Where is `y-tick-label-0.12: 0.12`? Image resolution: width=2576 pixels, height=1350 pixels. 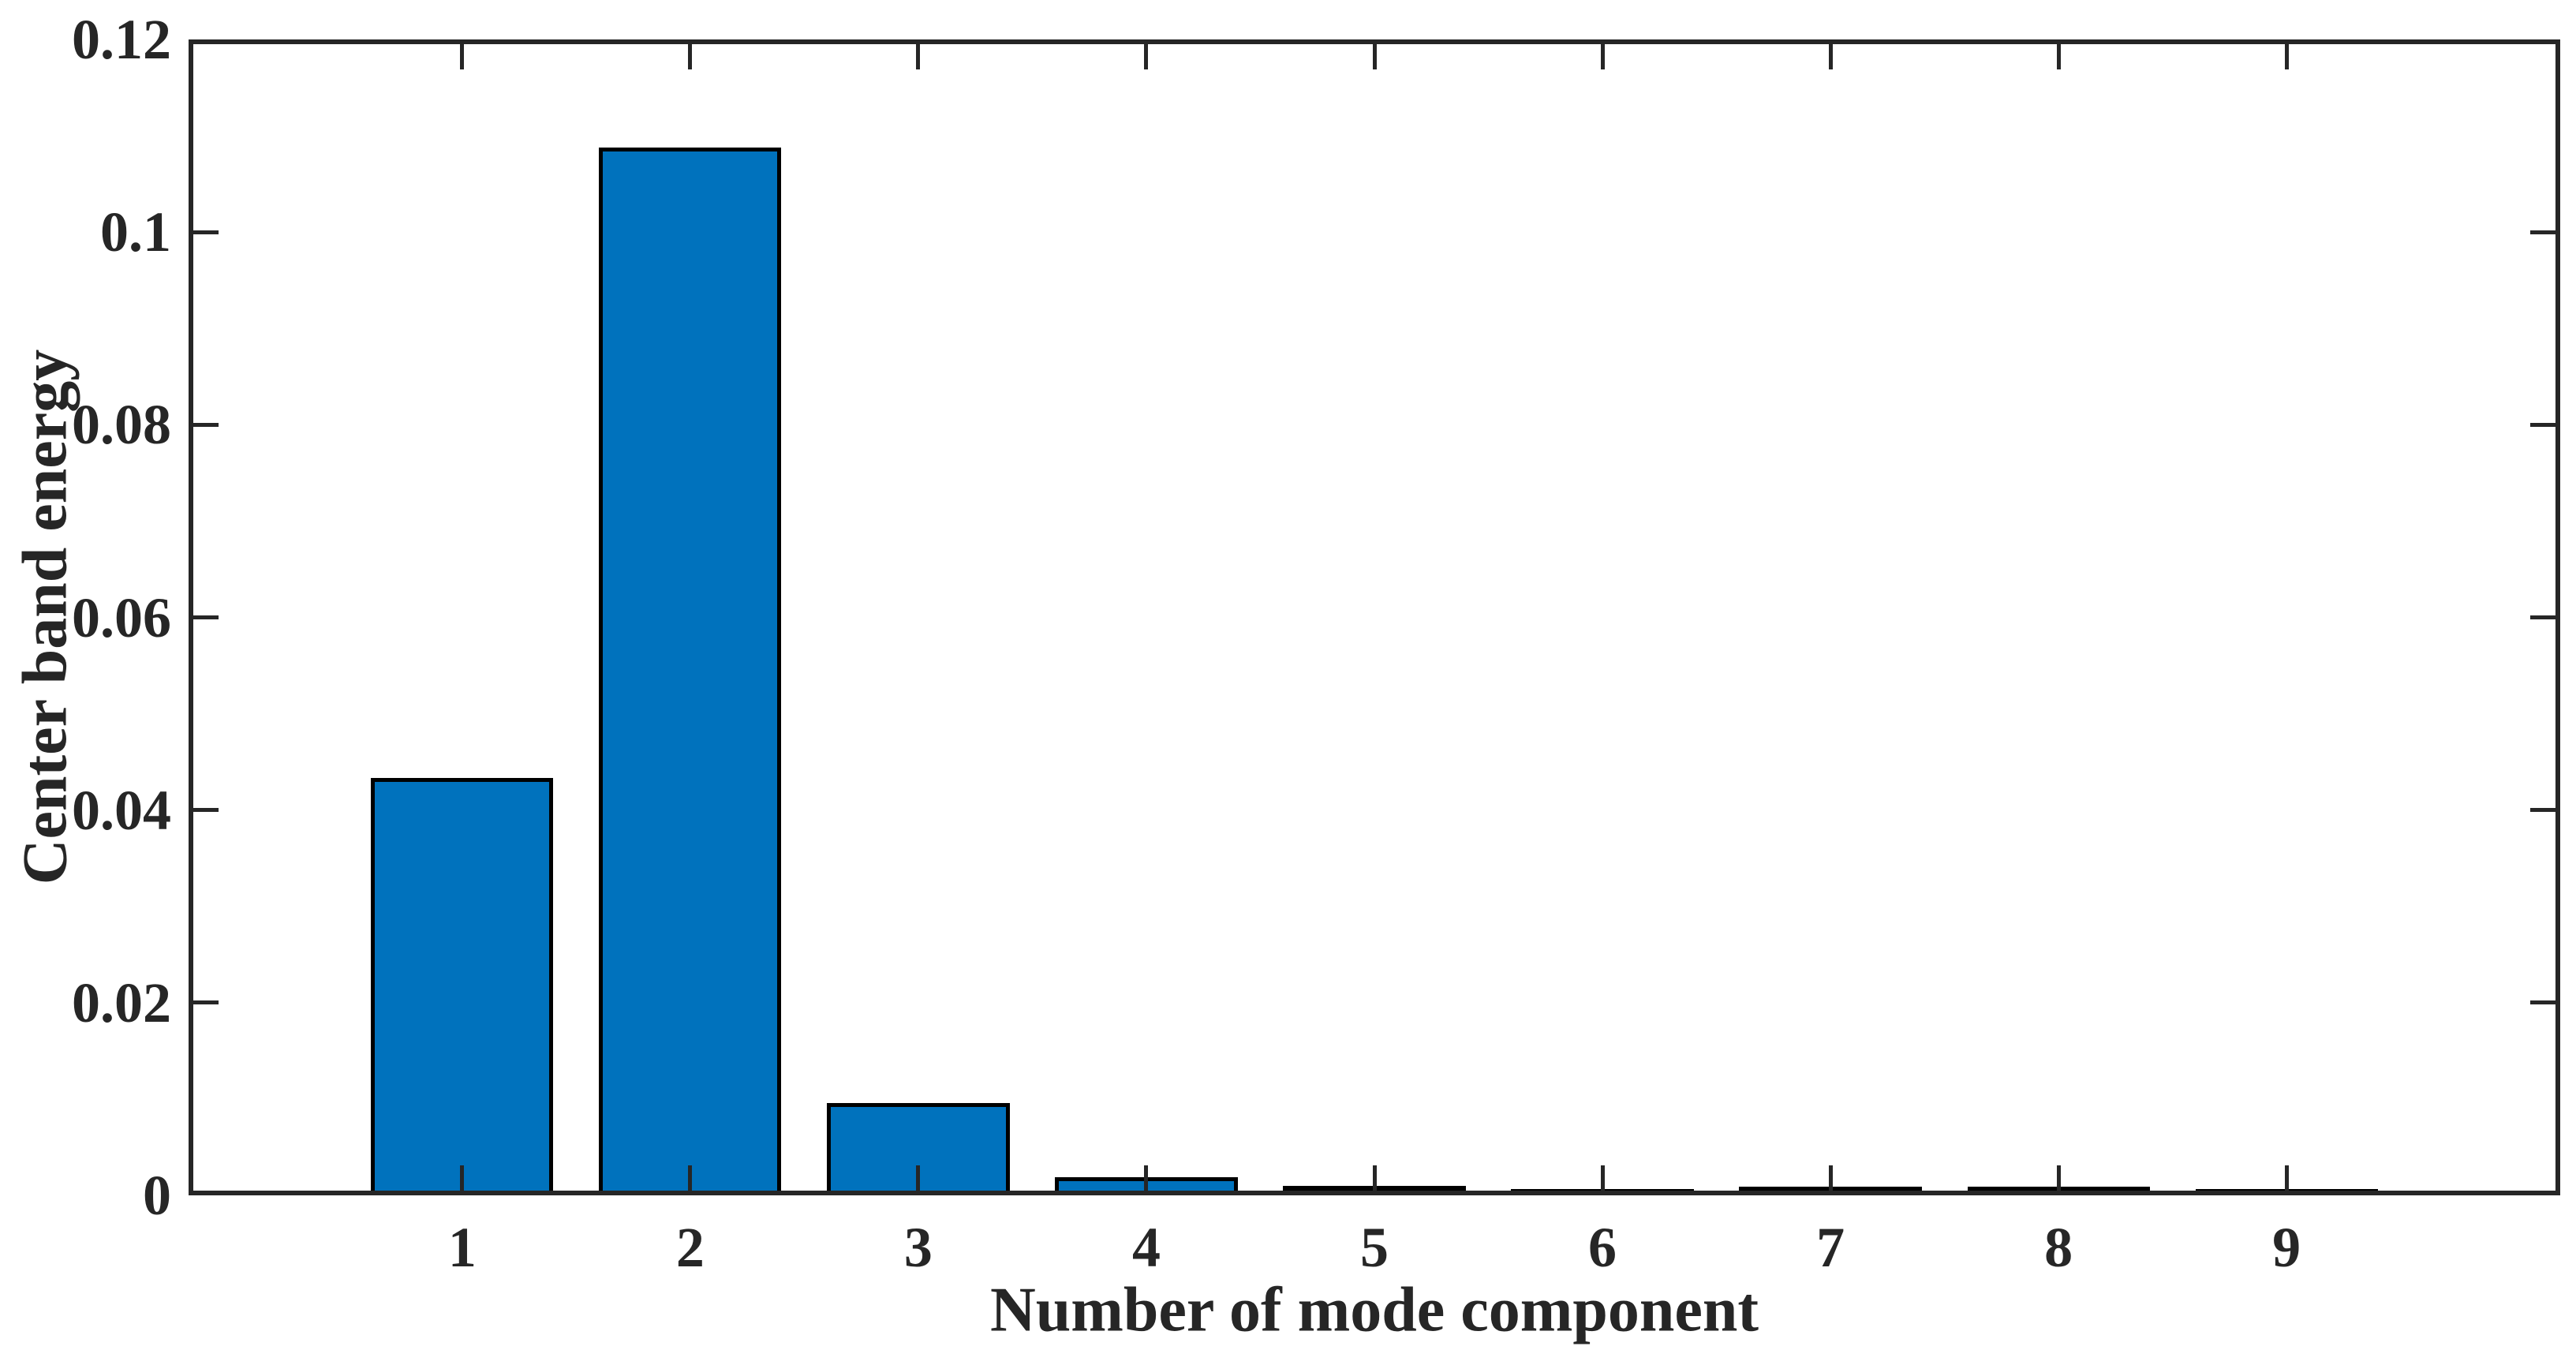
y-tick-label-0.12: 0.12 is located at coordinates (121, 39).